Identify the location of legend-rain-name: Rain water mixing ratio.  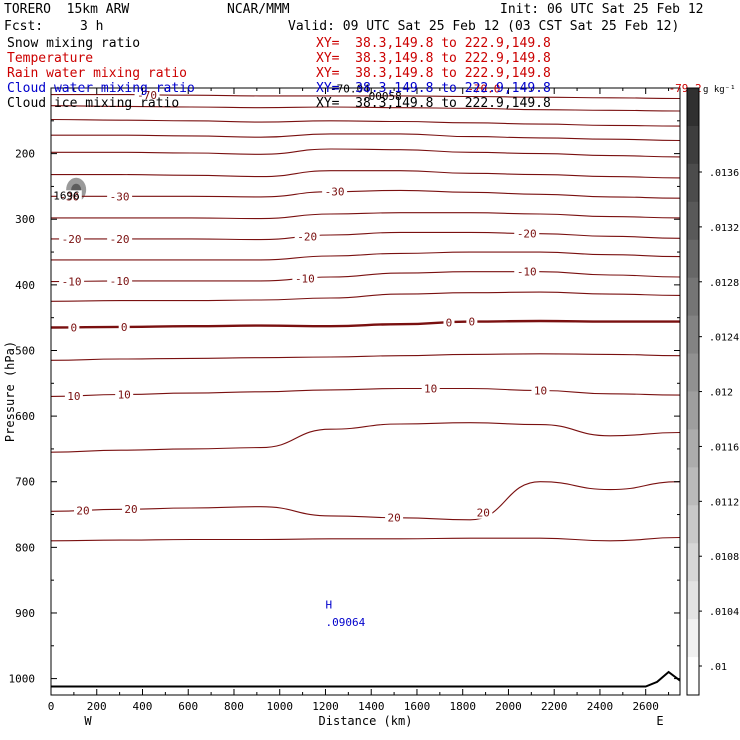
(97, 73).